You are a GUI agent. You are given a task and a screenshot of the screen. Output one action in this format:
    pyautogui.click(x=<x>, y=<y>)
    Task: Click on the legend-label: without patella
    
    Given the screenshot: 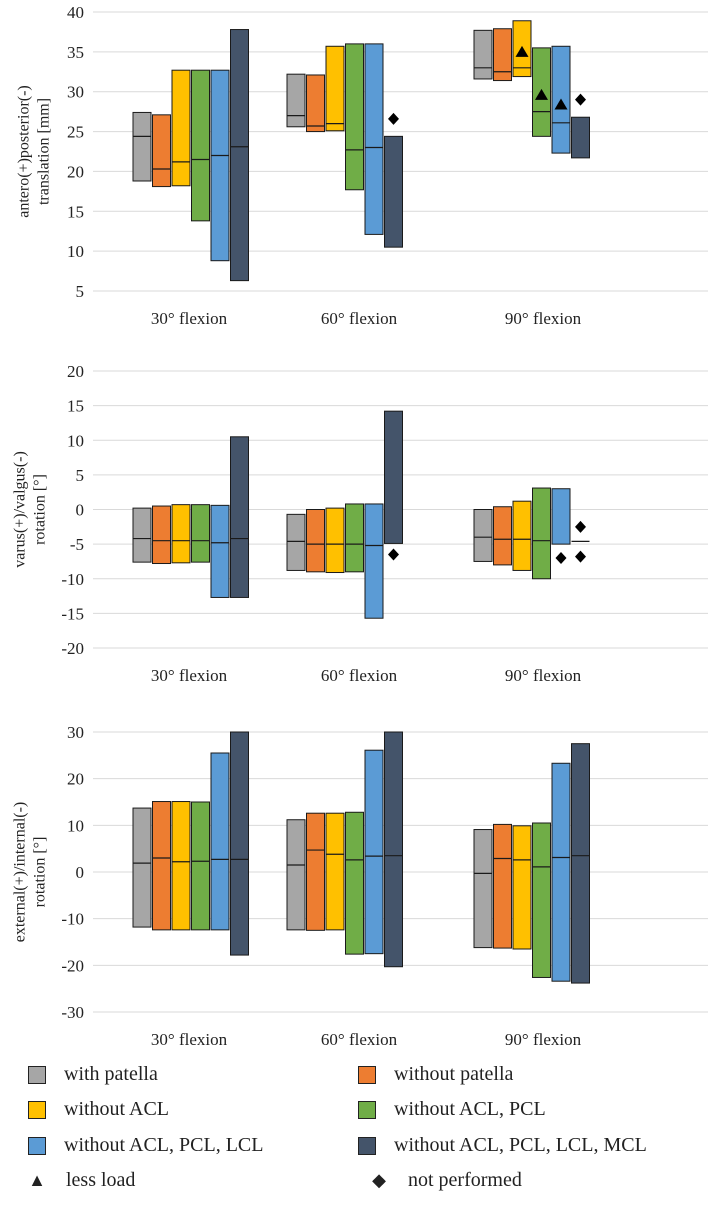 What is the action you would take?
    pyautogui.click(x=454, y=1074)
    